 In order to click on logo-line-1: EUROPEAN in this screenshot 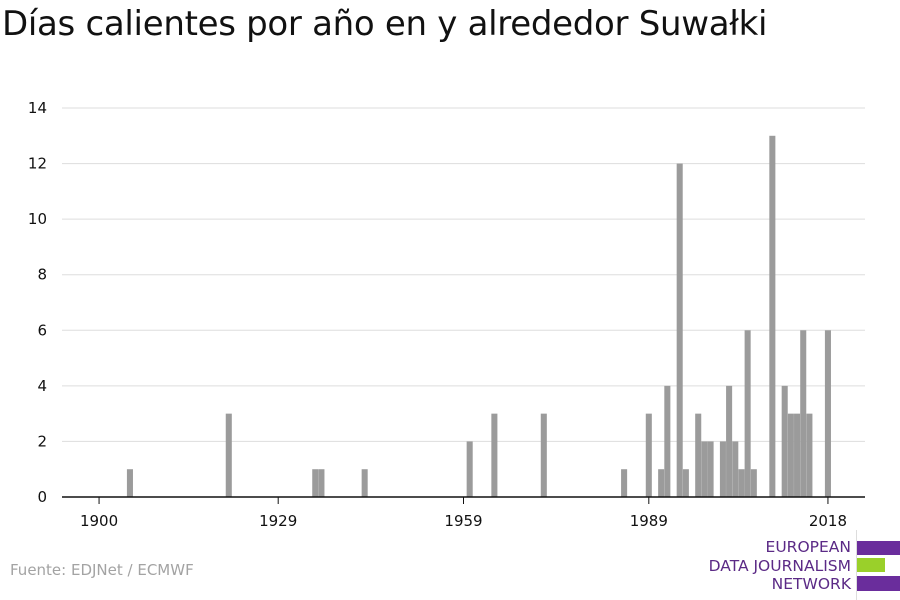, I will do `click(808, 547)`.